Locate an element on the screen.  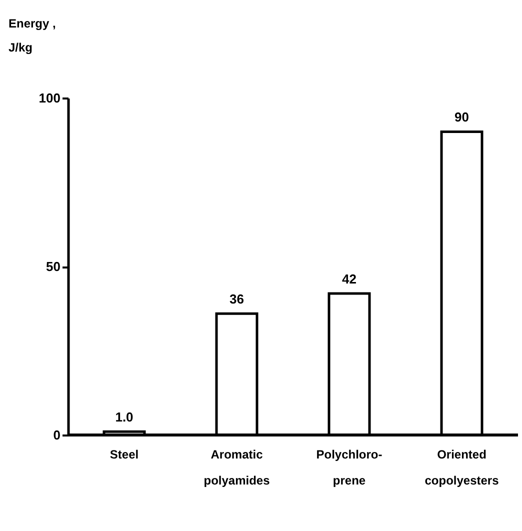
x-tick-label: Polychloro- prene is located at coordinates (349, 468).